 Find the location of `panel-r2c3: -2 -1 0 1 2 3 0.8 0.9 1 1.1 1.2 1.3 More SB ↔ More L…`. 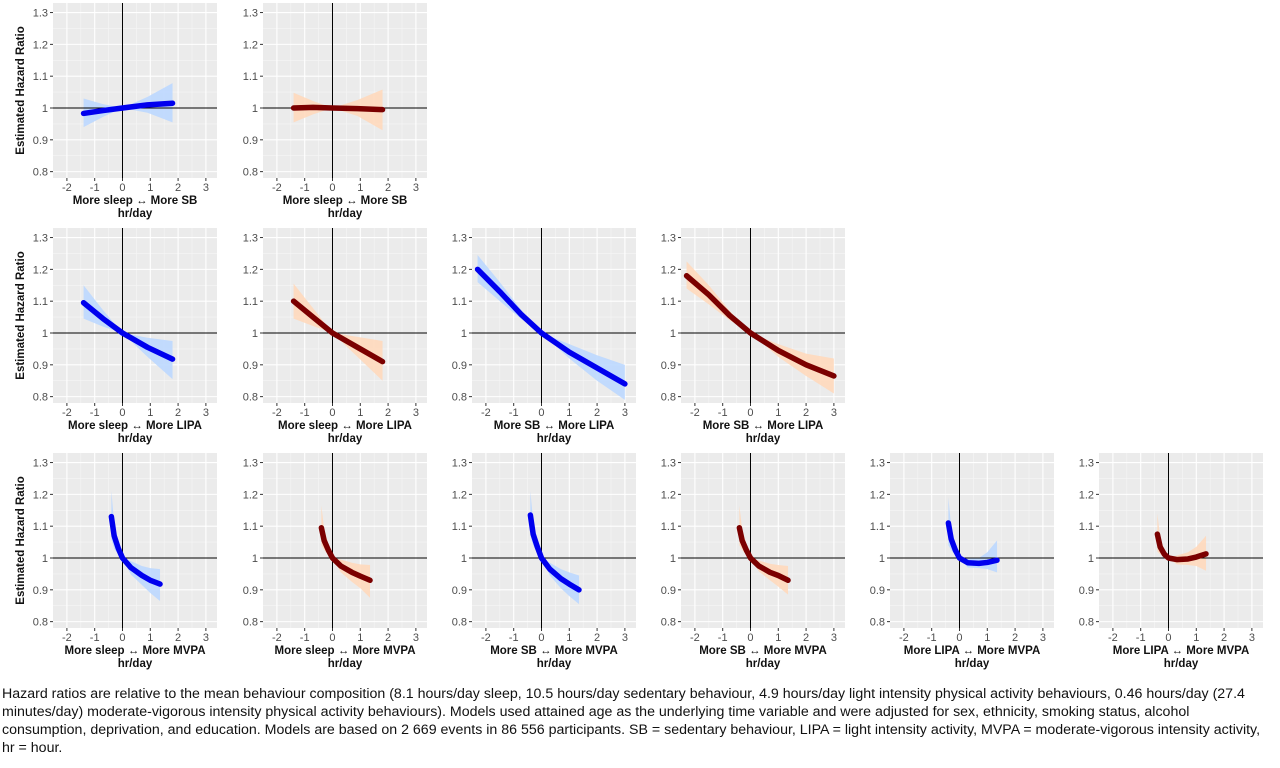

panel-r2c3: -2 -1 0 1 2 3 0.8 0.9 1 1.1 1.2 1.3 More SB ↔ More L… is located at coordinates (544, 336).